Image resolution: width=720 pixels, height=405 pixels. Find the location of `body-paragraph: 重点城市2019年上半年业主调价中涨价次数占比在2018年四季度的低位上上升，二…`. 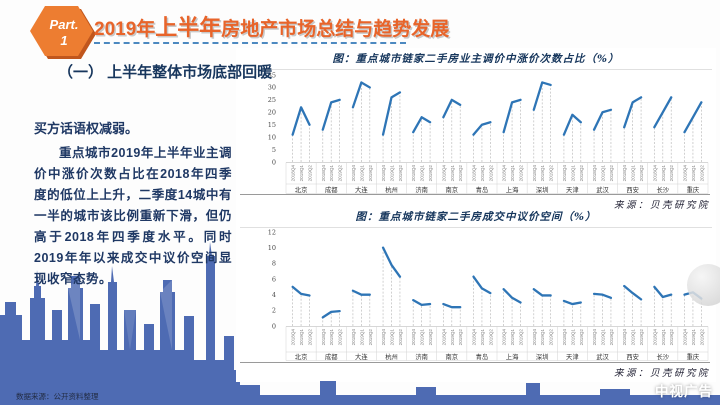

body-paragraph: 重点城市2019年上半年业主调价中涨价次数占比在2018年四季度的低位上上升，二… is located at coordinates (133, 216).